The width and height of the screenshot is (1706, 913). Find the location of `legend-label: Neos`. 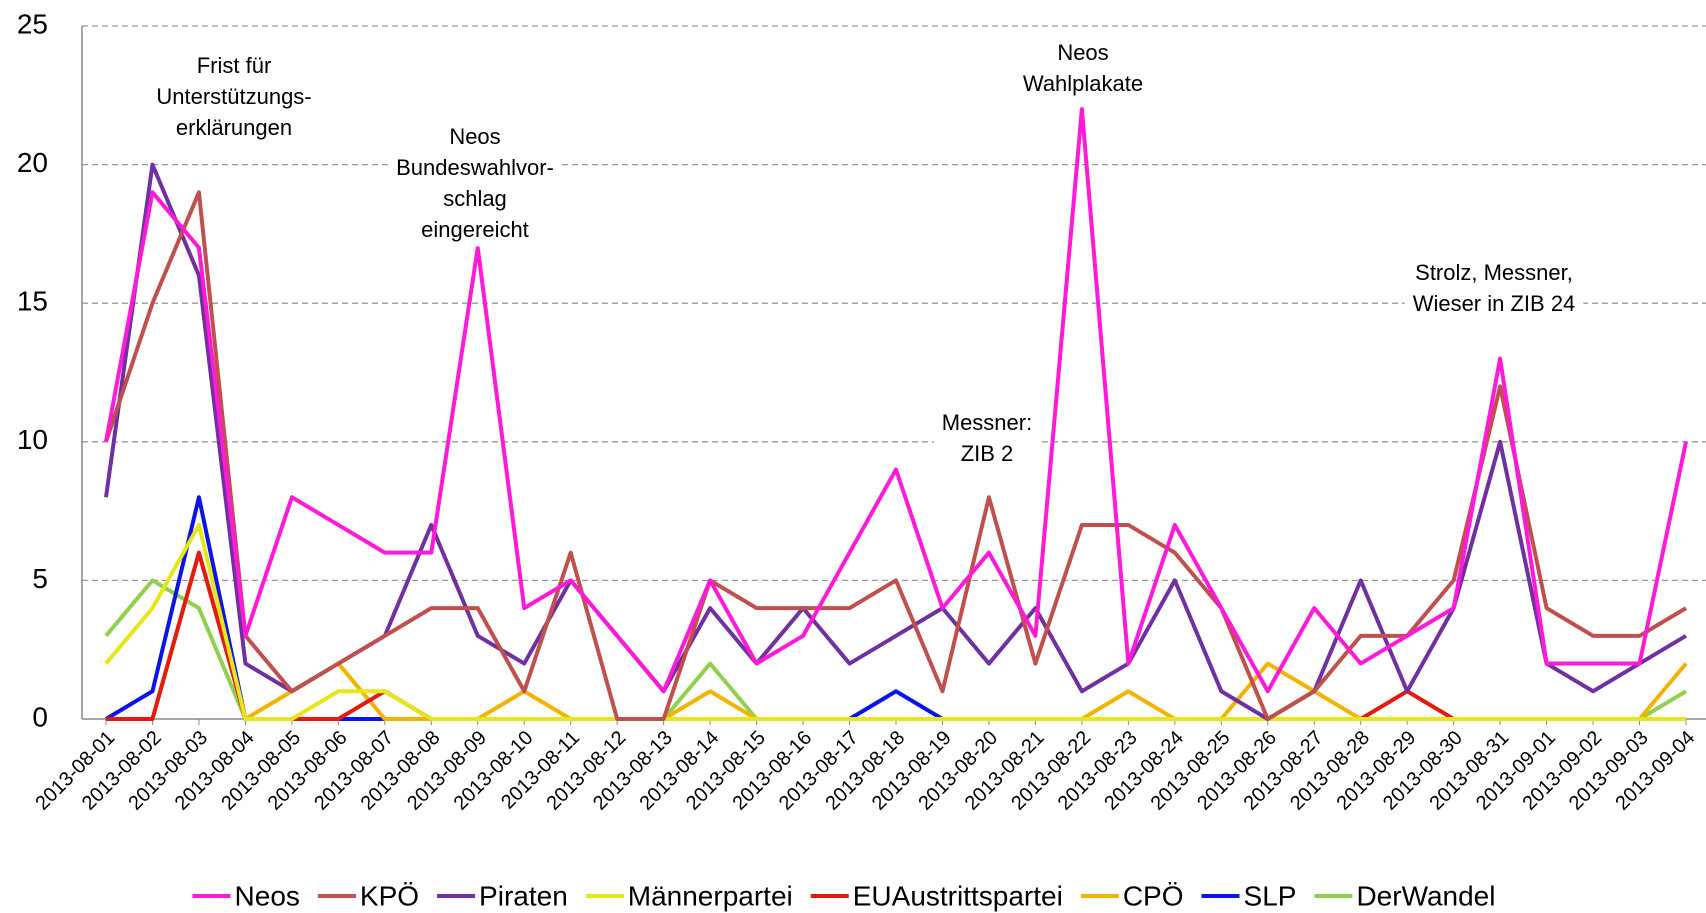

legend-label: Neos is located at coordinates (267, 895).